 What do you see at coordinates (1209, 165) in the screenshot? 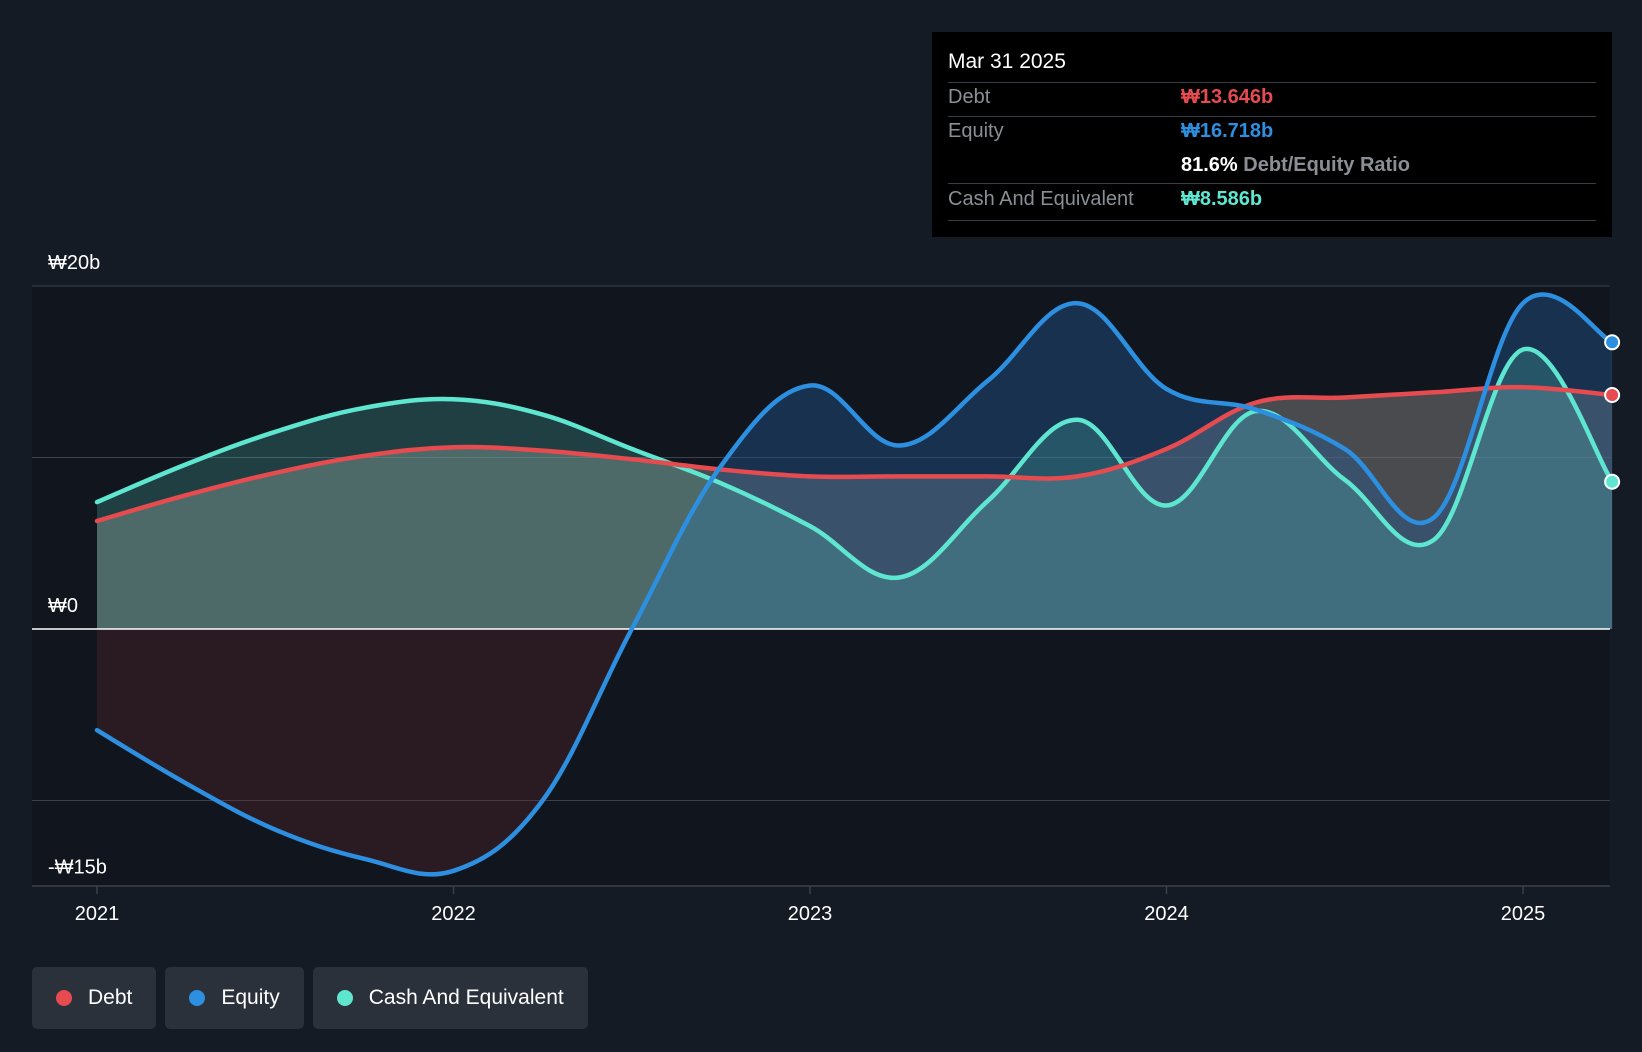
I see `tooltip-ratio-value: 81.6%` at bounding box center [1209, 165].